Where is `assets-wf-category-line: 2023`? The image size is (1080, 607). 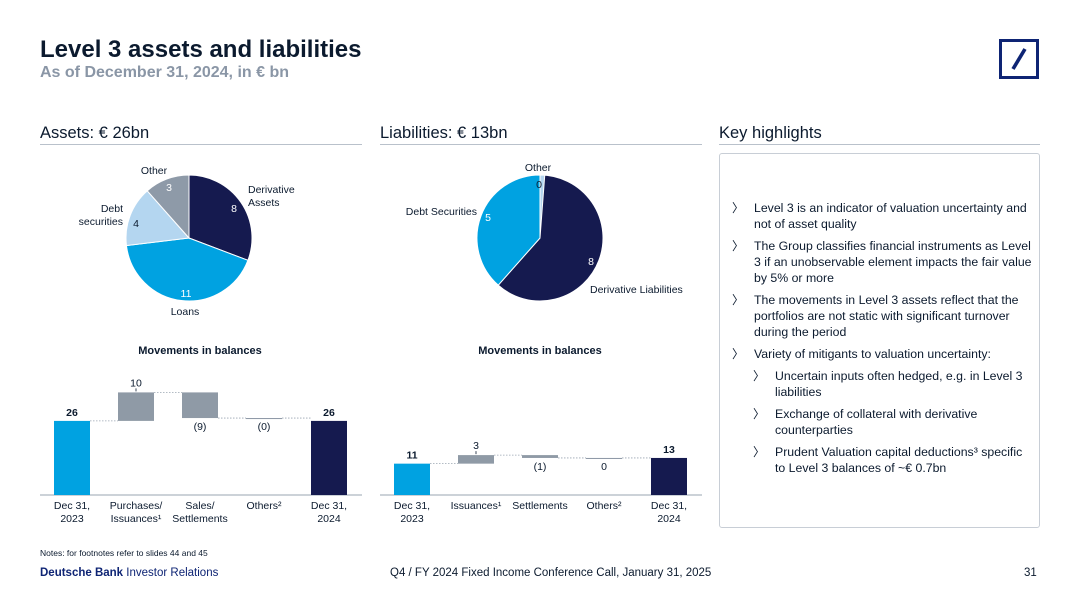 assets-wf-category-line: 2023 is located at coordinates (72, 519).